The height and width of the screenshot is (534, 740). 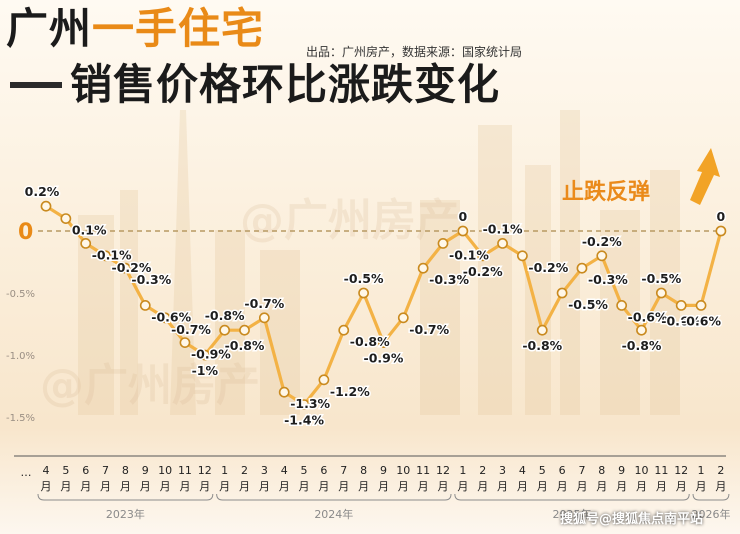 What do you see at coordinates (125, 470) in the screenshot?
I see `x-tick-label: 8` at bounding box center [125, 470].